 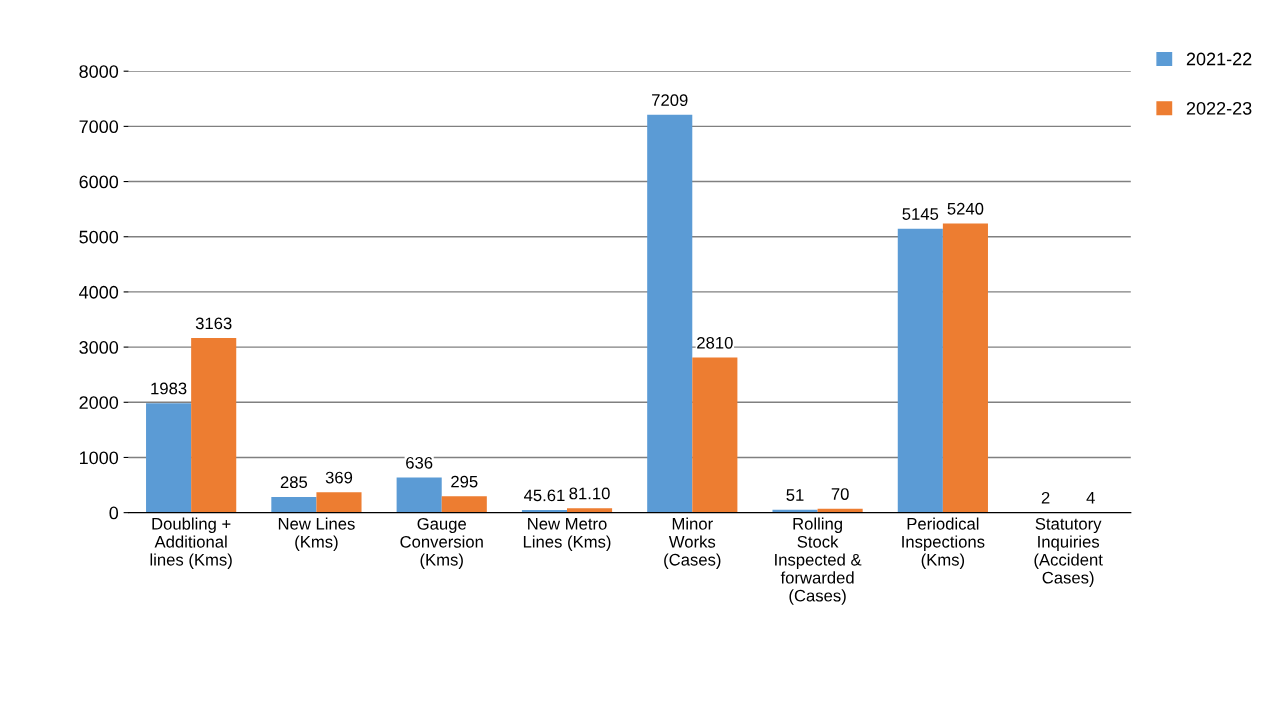 I want to click on data-label: 5240, so click(x=965, y=208).